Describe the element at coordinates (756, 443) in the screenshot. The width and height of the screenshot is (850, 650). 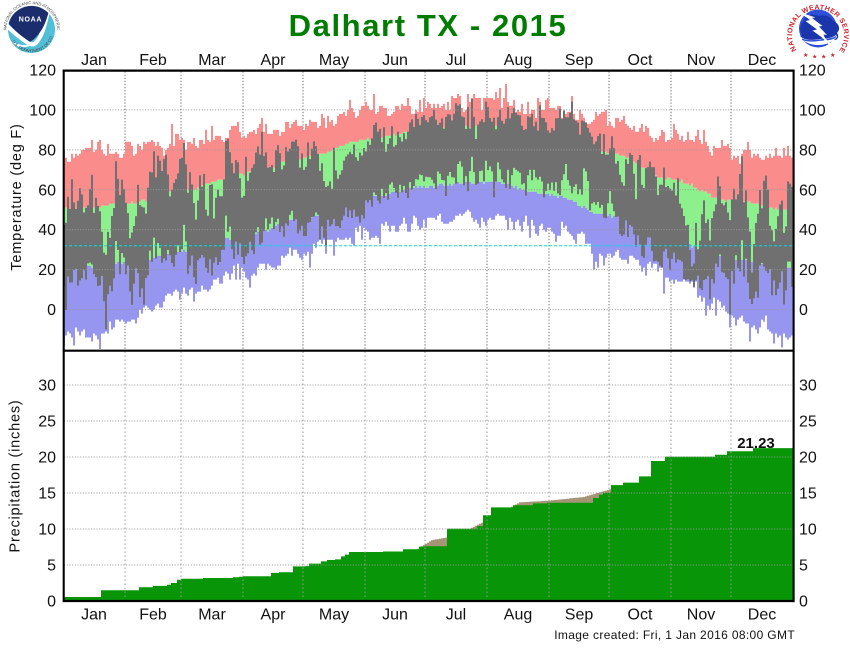
I see `svg-text: 21.23` at that location.